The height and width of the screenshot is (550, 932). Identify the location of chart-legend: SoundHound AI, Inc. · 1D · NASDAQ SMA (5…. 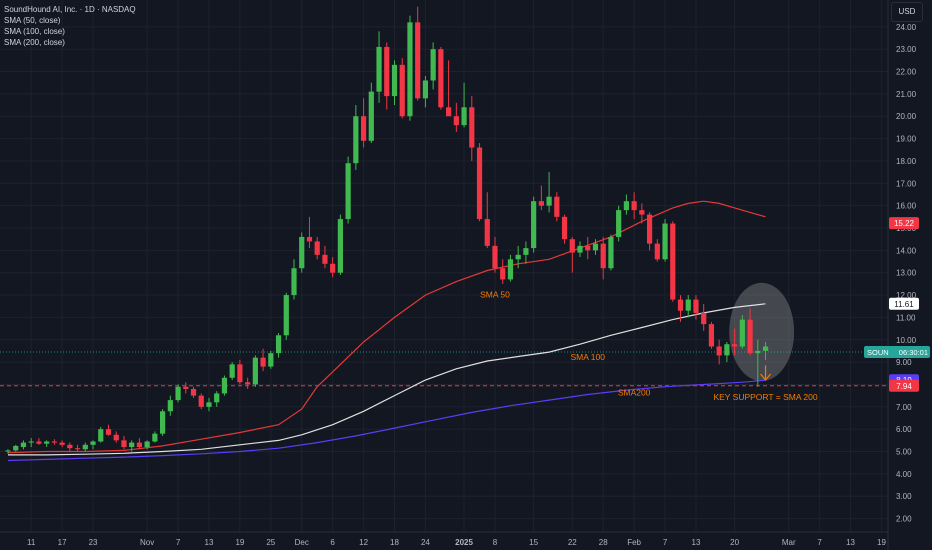
(70, 26).